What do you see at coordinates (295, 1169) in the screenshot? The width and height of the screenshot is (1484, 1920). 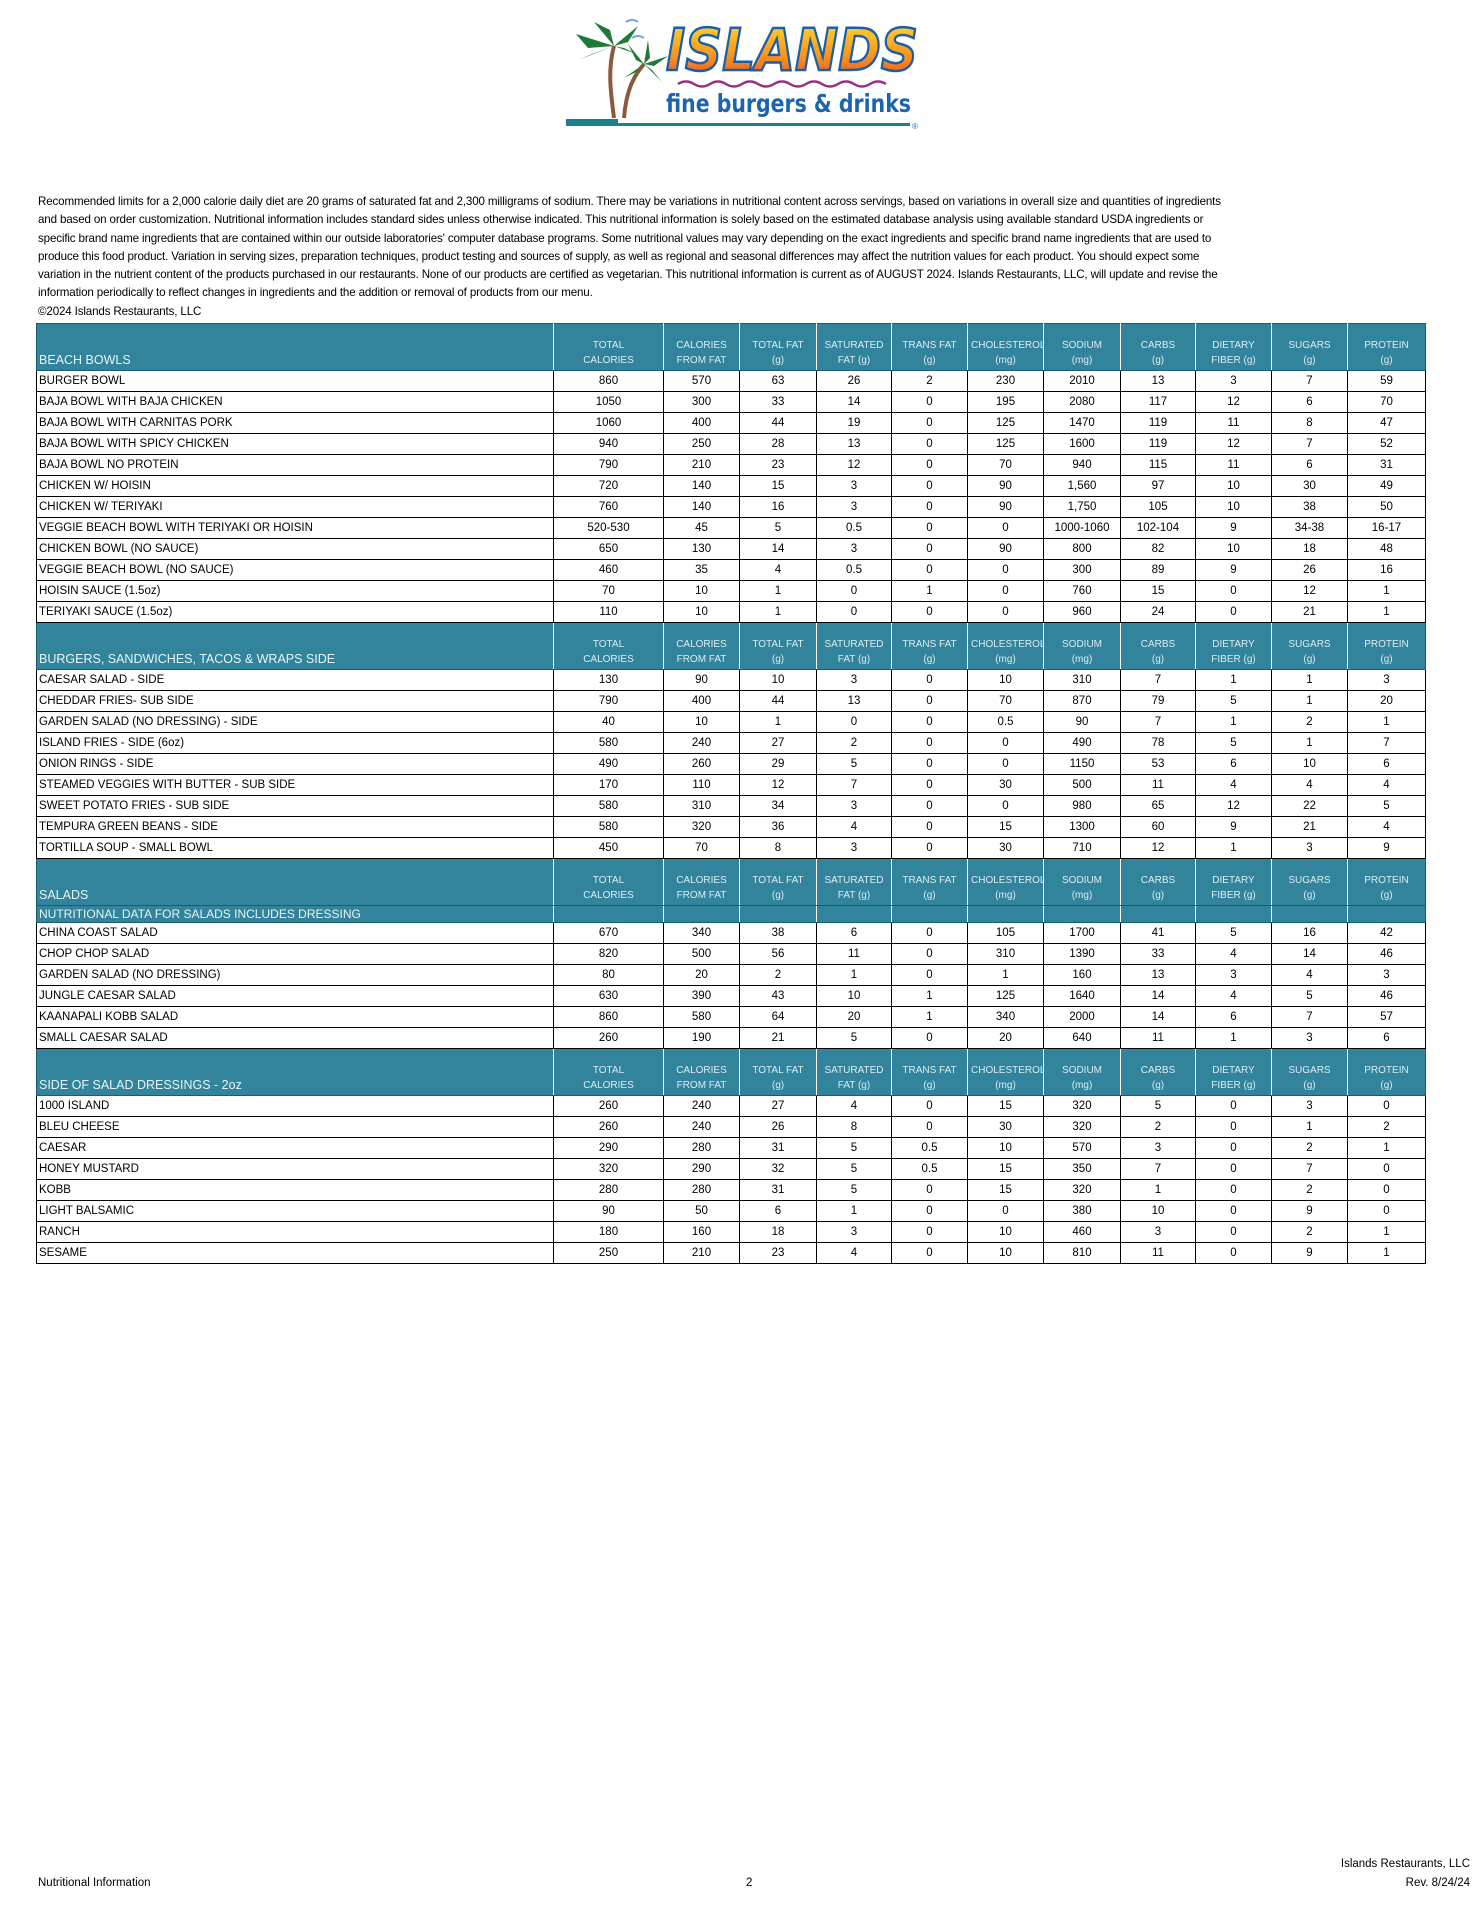 I see `item-name: HONEY MUSTARD` at bounding box center [295, 1169].